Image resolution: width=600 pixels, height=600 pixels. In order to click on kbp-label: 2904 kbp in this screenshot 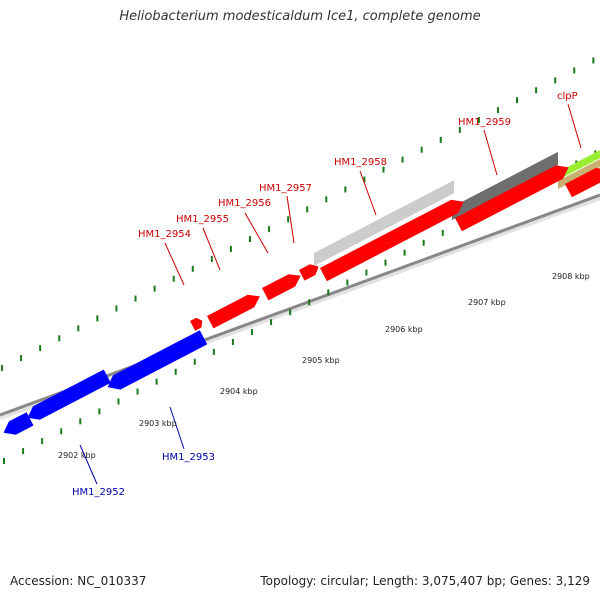, I will do `click(239, 391)`.